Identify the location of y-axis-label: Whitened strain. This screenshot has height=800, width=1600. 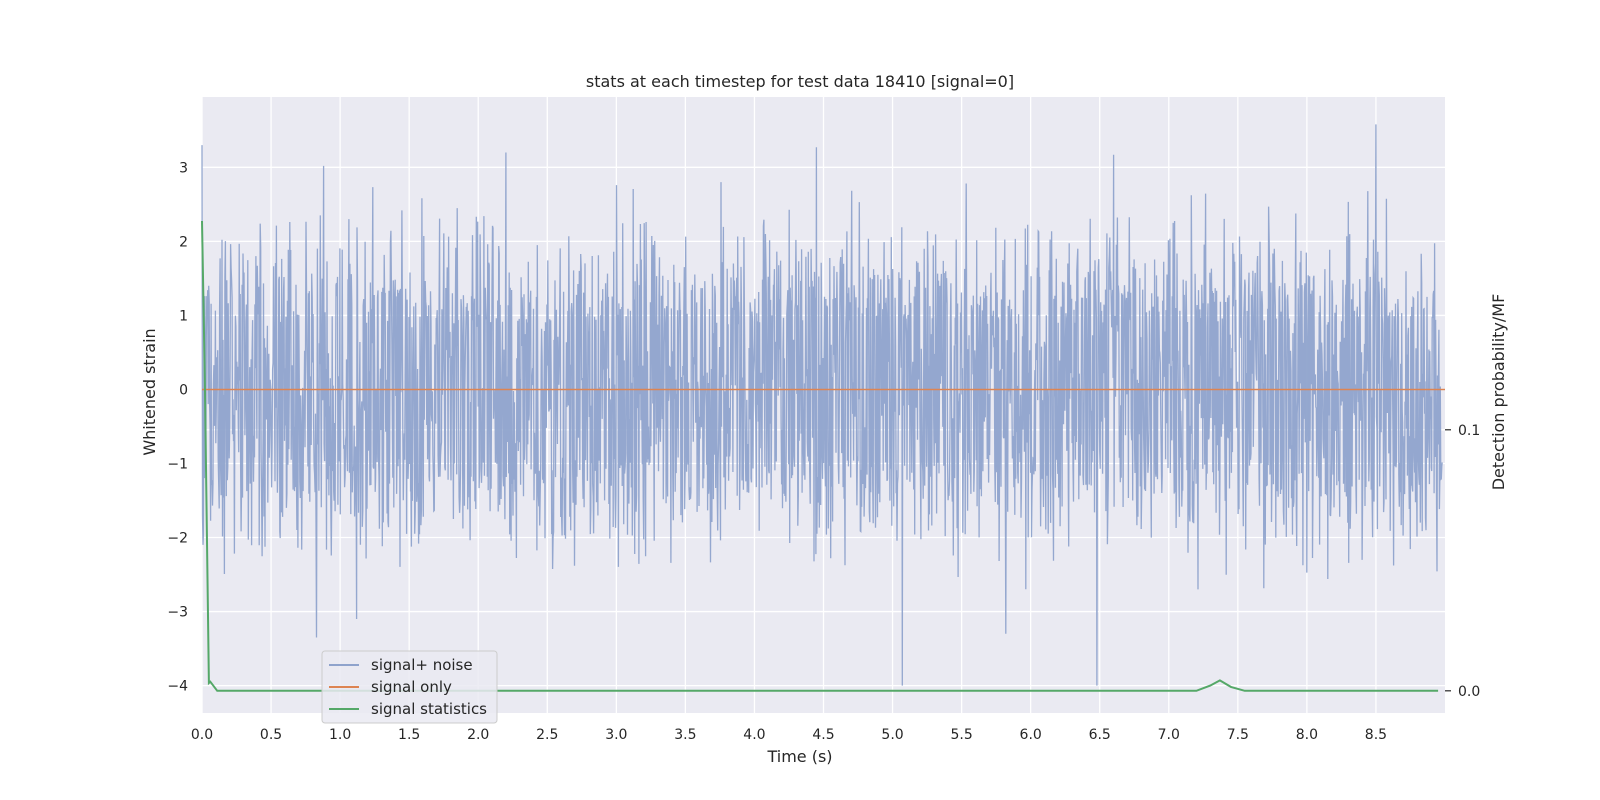
(149, 391).